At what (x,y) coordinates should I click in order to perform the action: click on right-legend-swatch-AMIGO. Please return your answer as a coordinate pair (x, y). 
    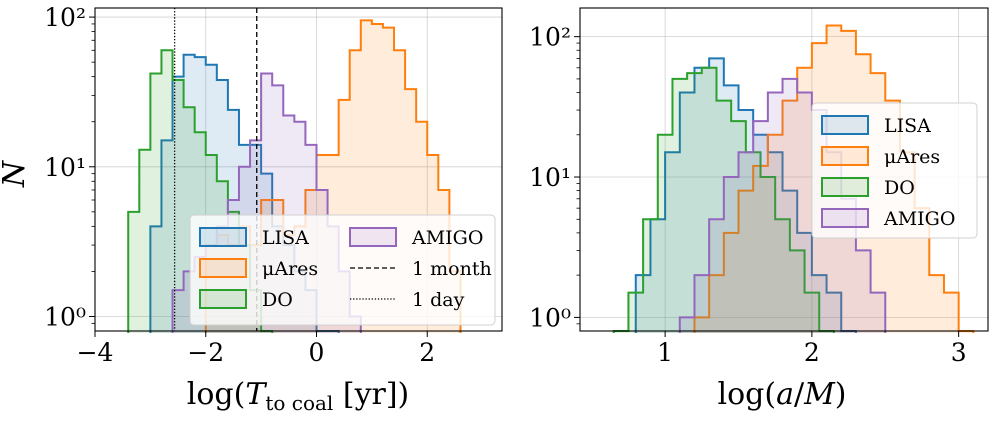
    Looking at the image, I should click on (845, 218).